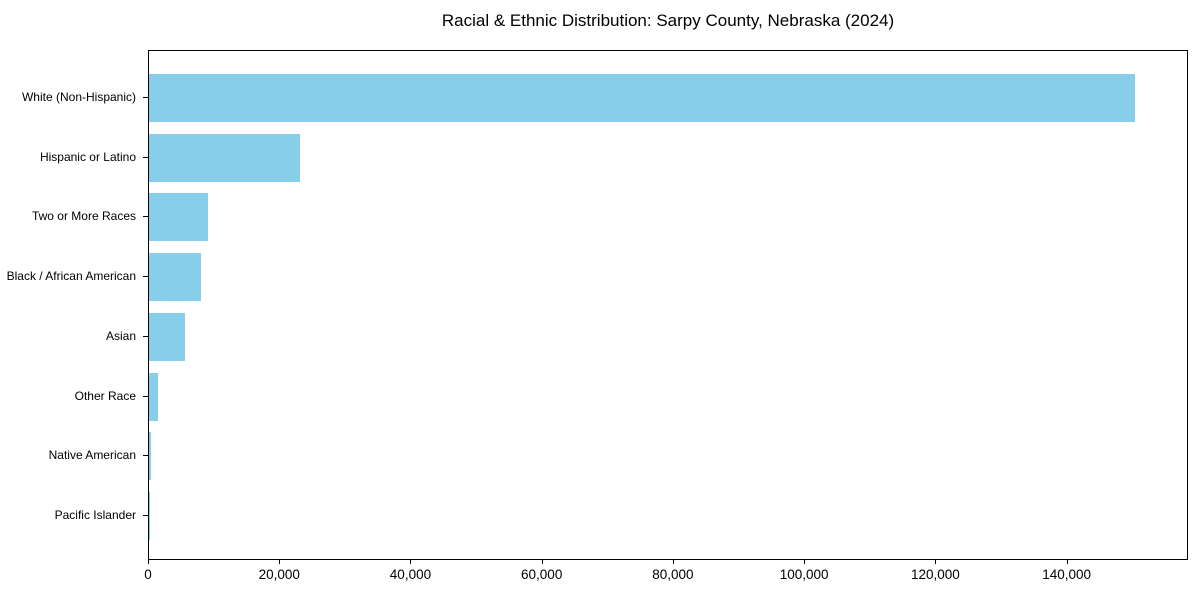  What do you see at coordinates (150, 456) in the screenshot?
I see `bar-native-american` at bounding box center [150, 456].